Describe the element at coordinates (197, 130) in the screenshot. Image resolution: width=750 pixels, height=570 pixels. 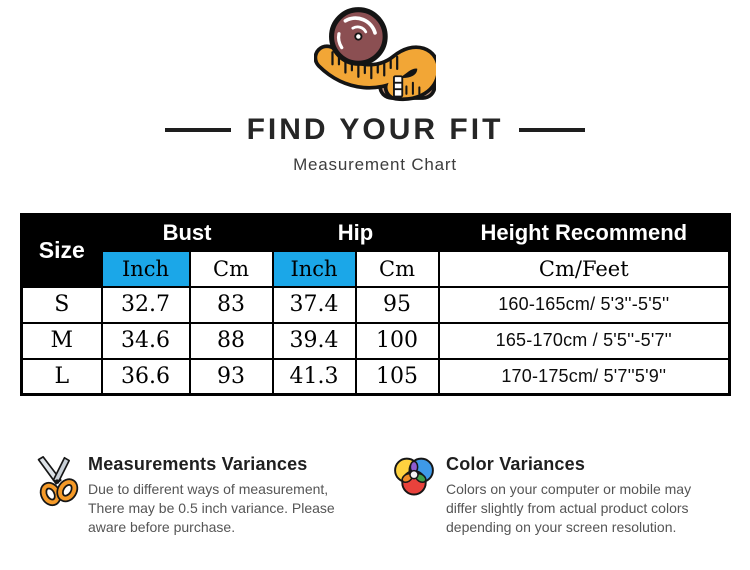
I see `title-dash-left` at that location.